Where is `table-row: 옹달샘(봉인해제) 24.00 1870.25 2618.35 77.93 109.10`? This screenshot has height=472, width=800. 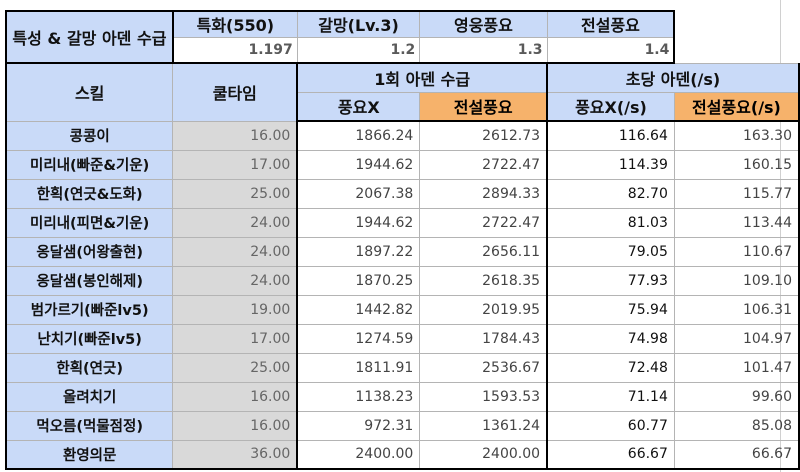 table-row: 옹달샘(봉인해제) 24.00 1870.25 2618.35 77.93 109.10 is located at coordinates (402, 280).